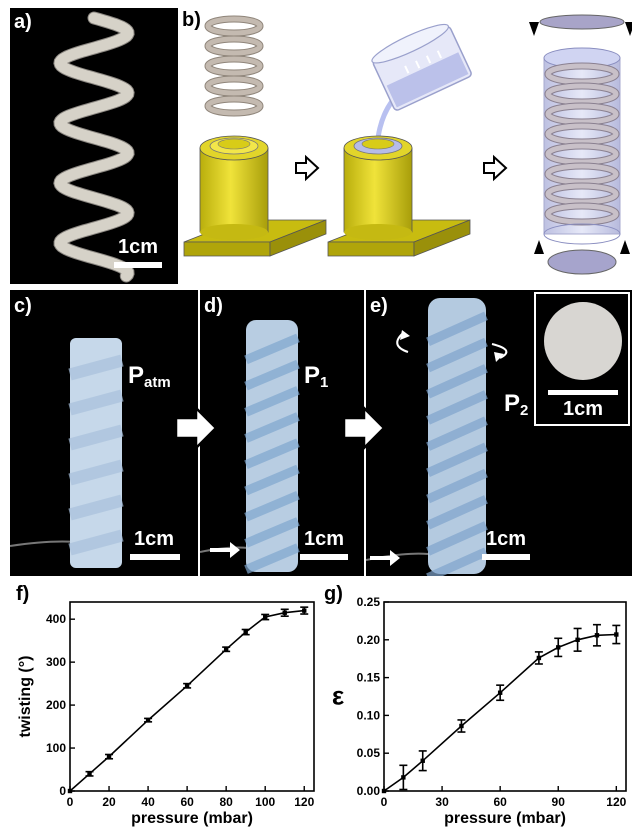 The image size is (632, 836). I want to click on inset-scale-label: 1cm, so click(583, 409).